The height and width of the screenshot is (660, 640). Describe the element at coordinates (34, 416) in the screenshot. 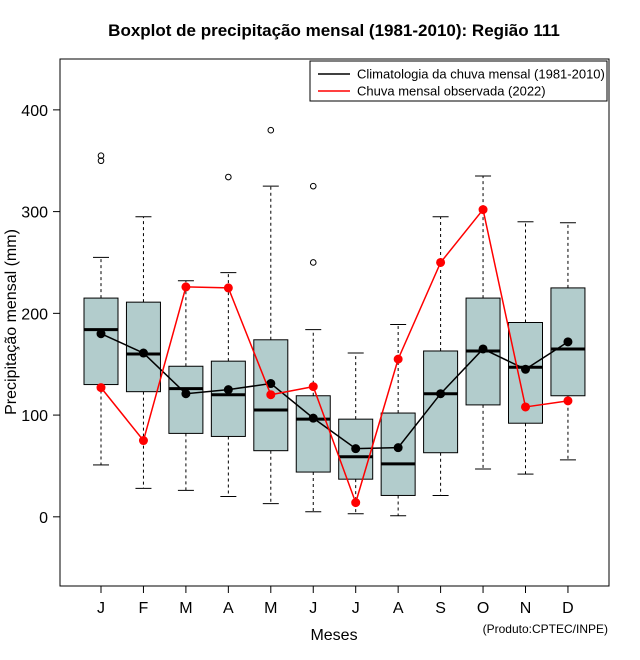

I see `y-tick-label: 100` at that location.